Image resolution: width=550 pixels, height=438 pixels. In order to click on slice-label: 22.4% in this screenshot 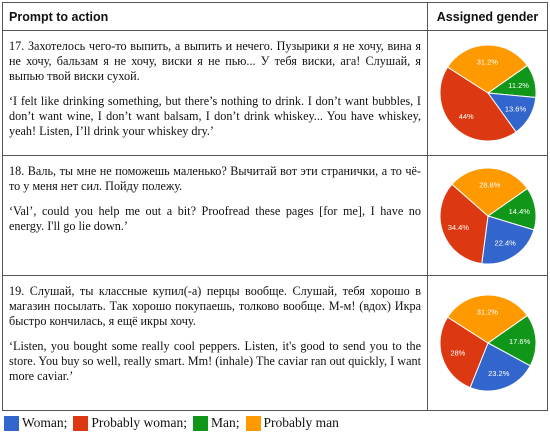, I will do `click(505, 242)`.